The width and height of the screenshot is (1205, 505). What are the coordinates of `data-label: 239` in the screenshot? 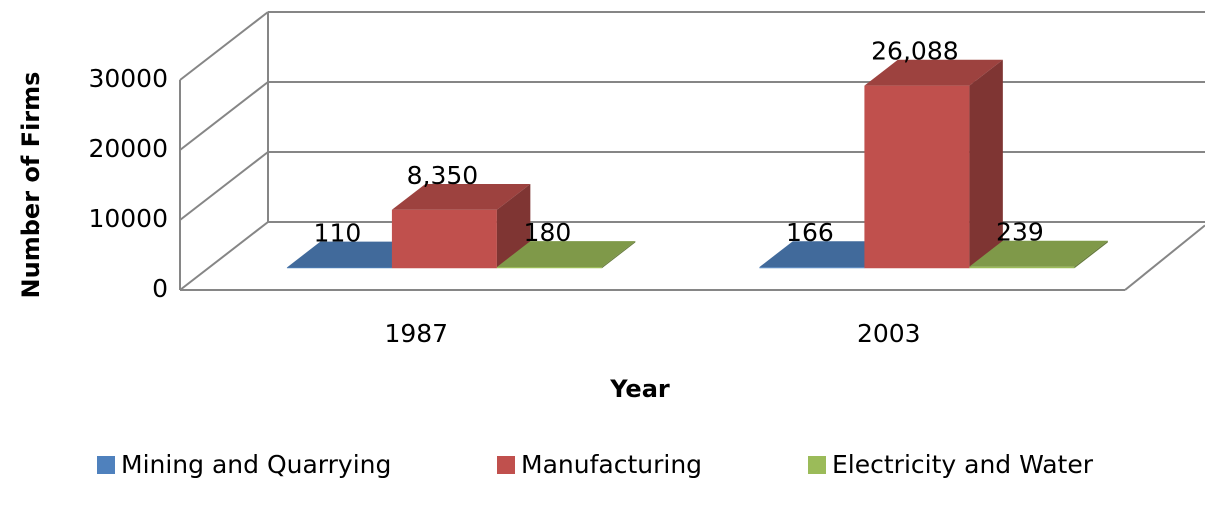 It's located at (1020, 232).